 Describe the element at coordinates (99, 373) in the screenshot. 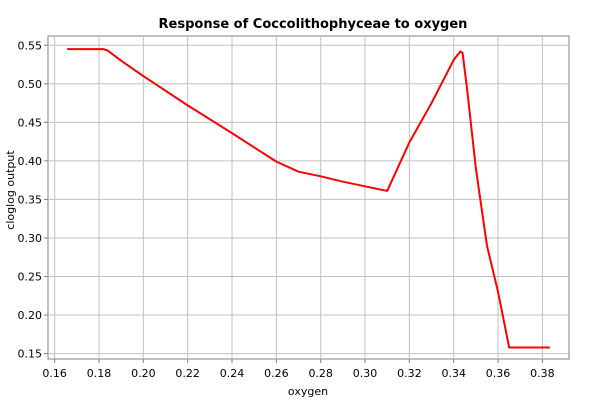

I see `x-tick-label: 0.18` at that location.